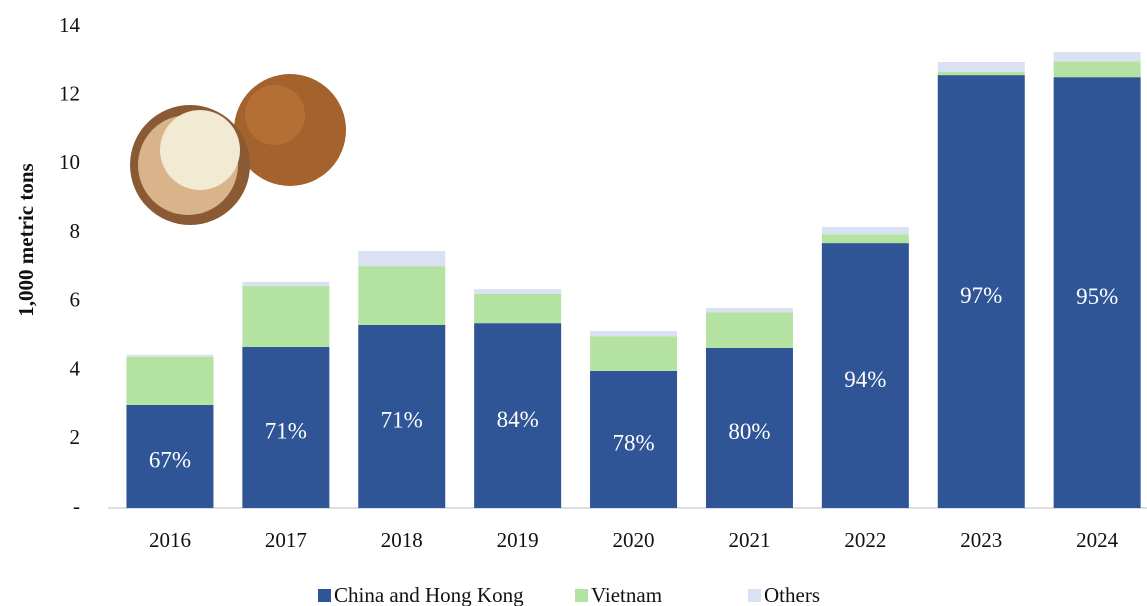  What do you see at coordinates (749, 540) in the screenshot?
I see `x-tick-label: 2021` at bounding box center [749, 540].